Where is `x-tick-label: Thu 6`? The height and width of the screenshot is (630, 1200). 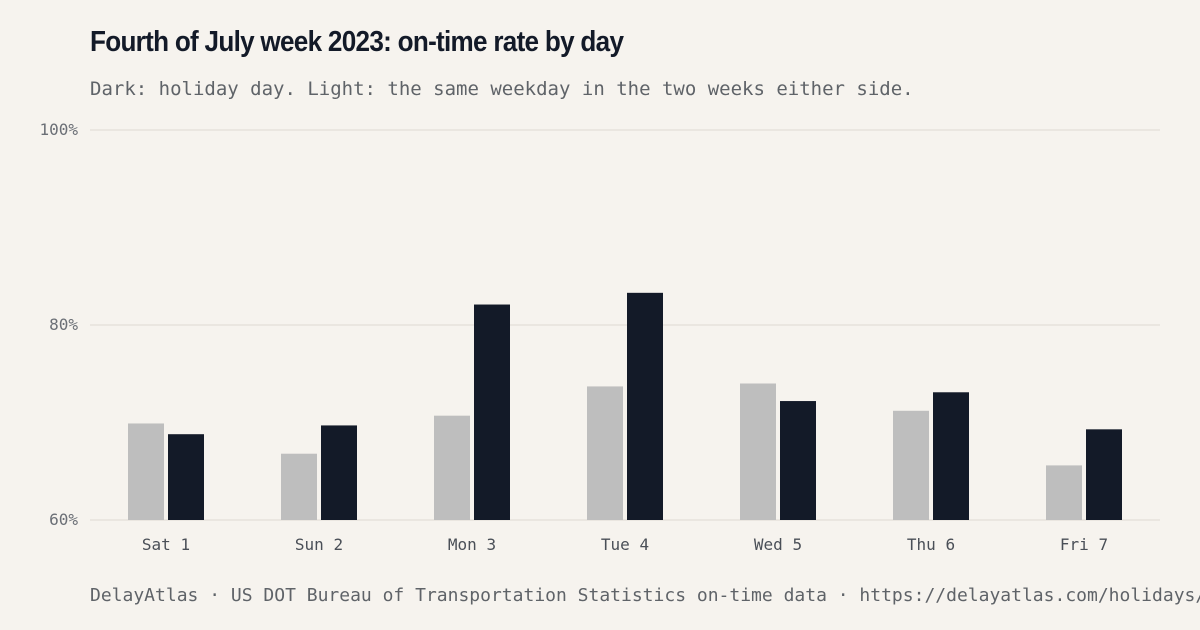
x-tick-label: Thu 6 is located at coordinates (931, 544).